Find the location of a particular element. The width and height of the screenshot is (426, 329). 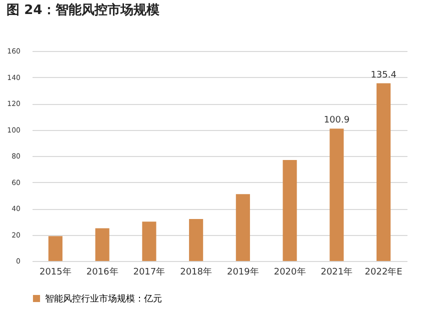

legend-label: 智能风控行业市场规模：亿元 is located at coordinates (103, 299).